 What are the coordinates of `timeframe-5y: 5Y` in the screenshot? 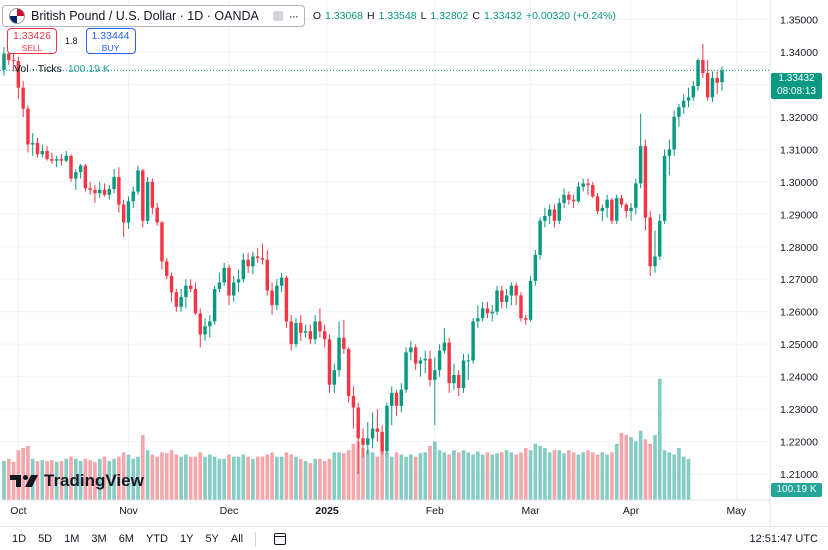 It's located at (212, 538).